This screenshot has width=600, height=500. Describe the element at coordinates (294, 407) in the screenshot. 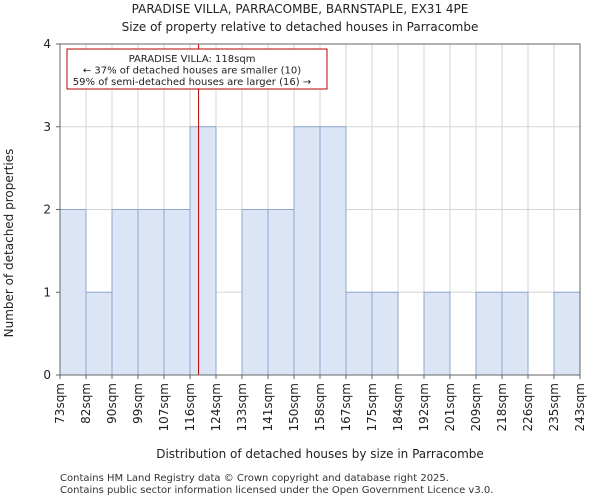

I see `x-tick-label: 150sqm` at that location.